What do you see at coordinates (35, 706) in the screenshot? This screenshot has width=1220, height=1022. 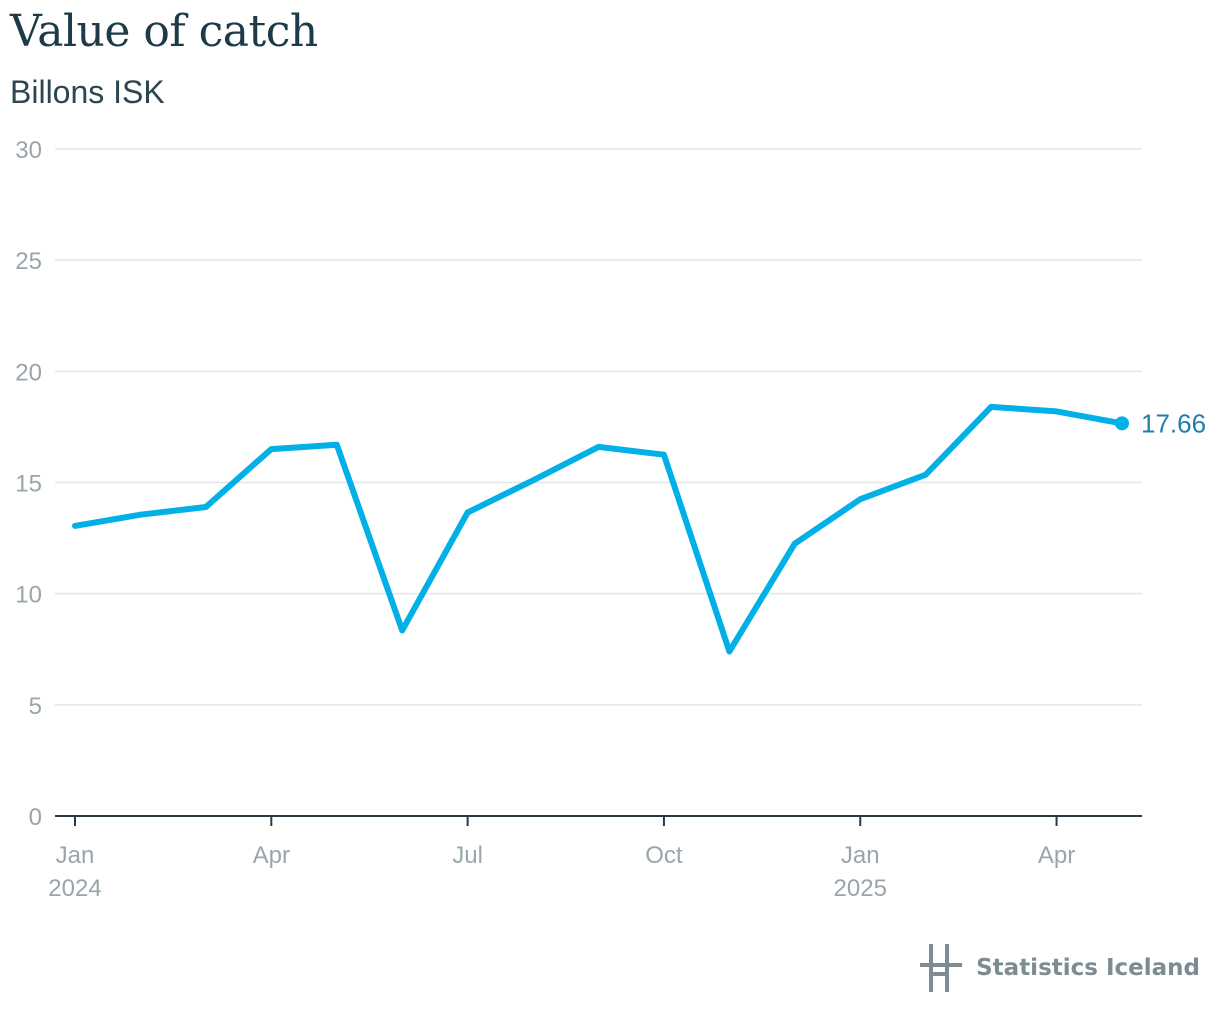 I see `y-tick-label: 5` at bounding box center [35, 706].